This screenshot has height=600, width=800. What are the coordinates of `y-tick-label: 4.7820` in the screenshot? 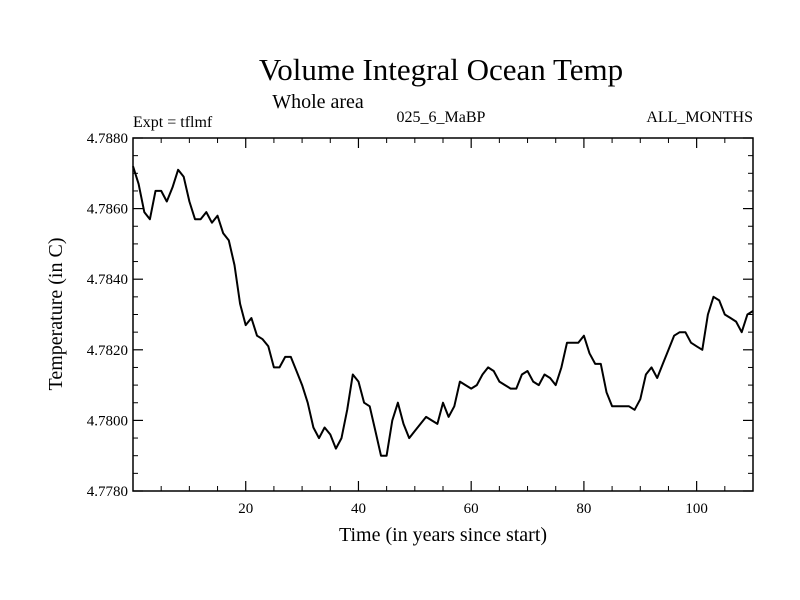 It's located at (107, 351).